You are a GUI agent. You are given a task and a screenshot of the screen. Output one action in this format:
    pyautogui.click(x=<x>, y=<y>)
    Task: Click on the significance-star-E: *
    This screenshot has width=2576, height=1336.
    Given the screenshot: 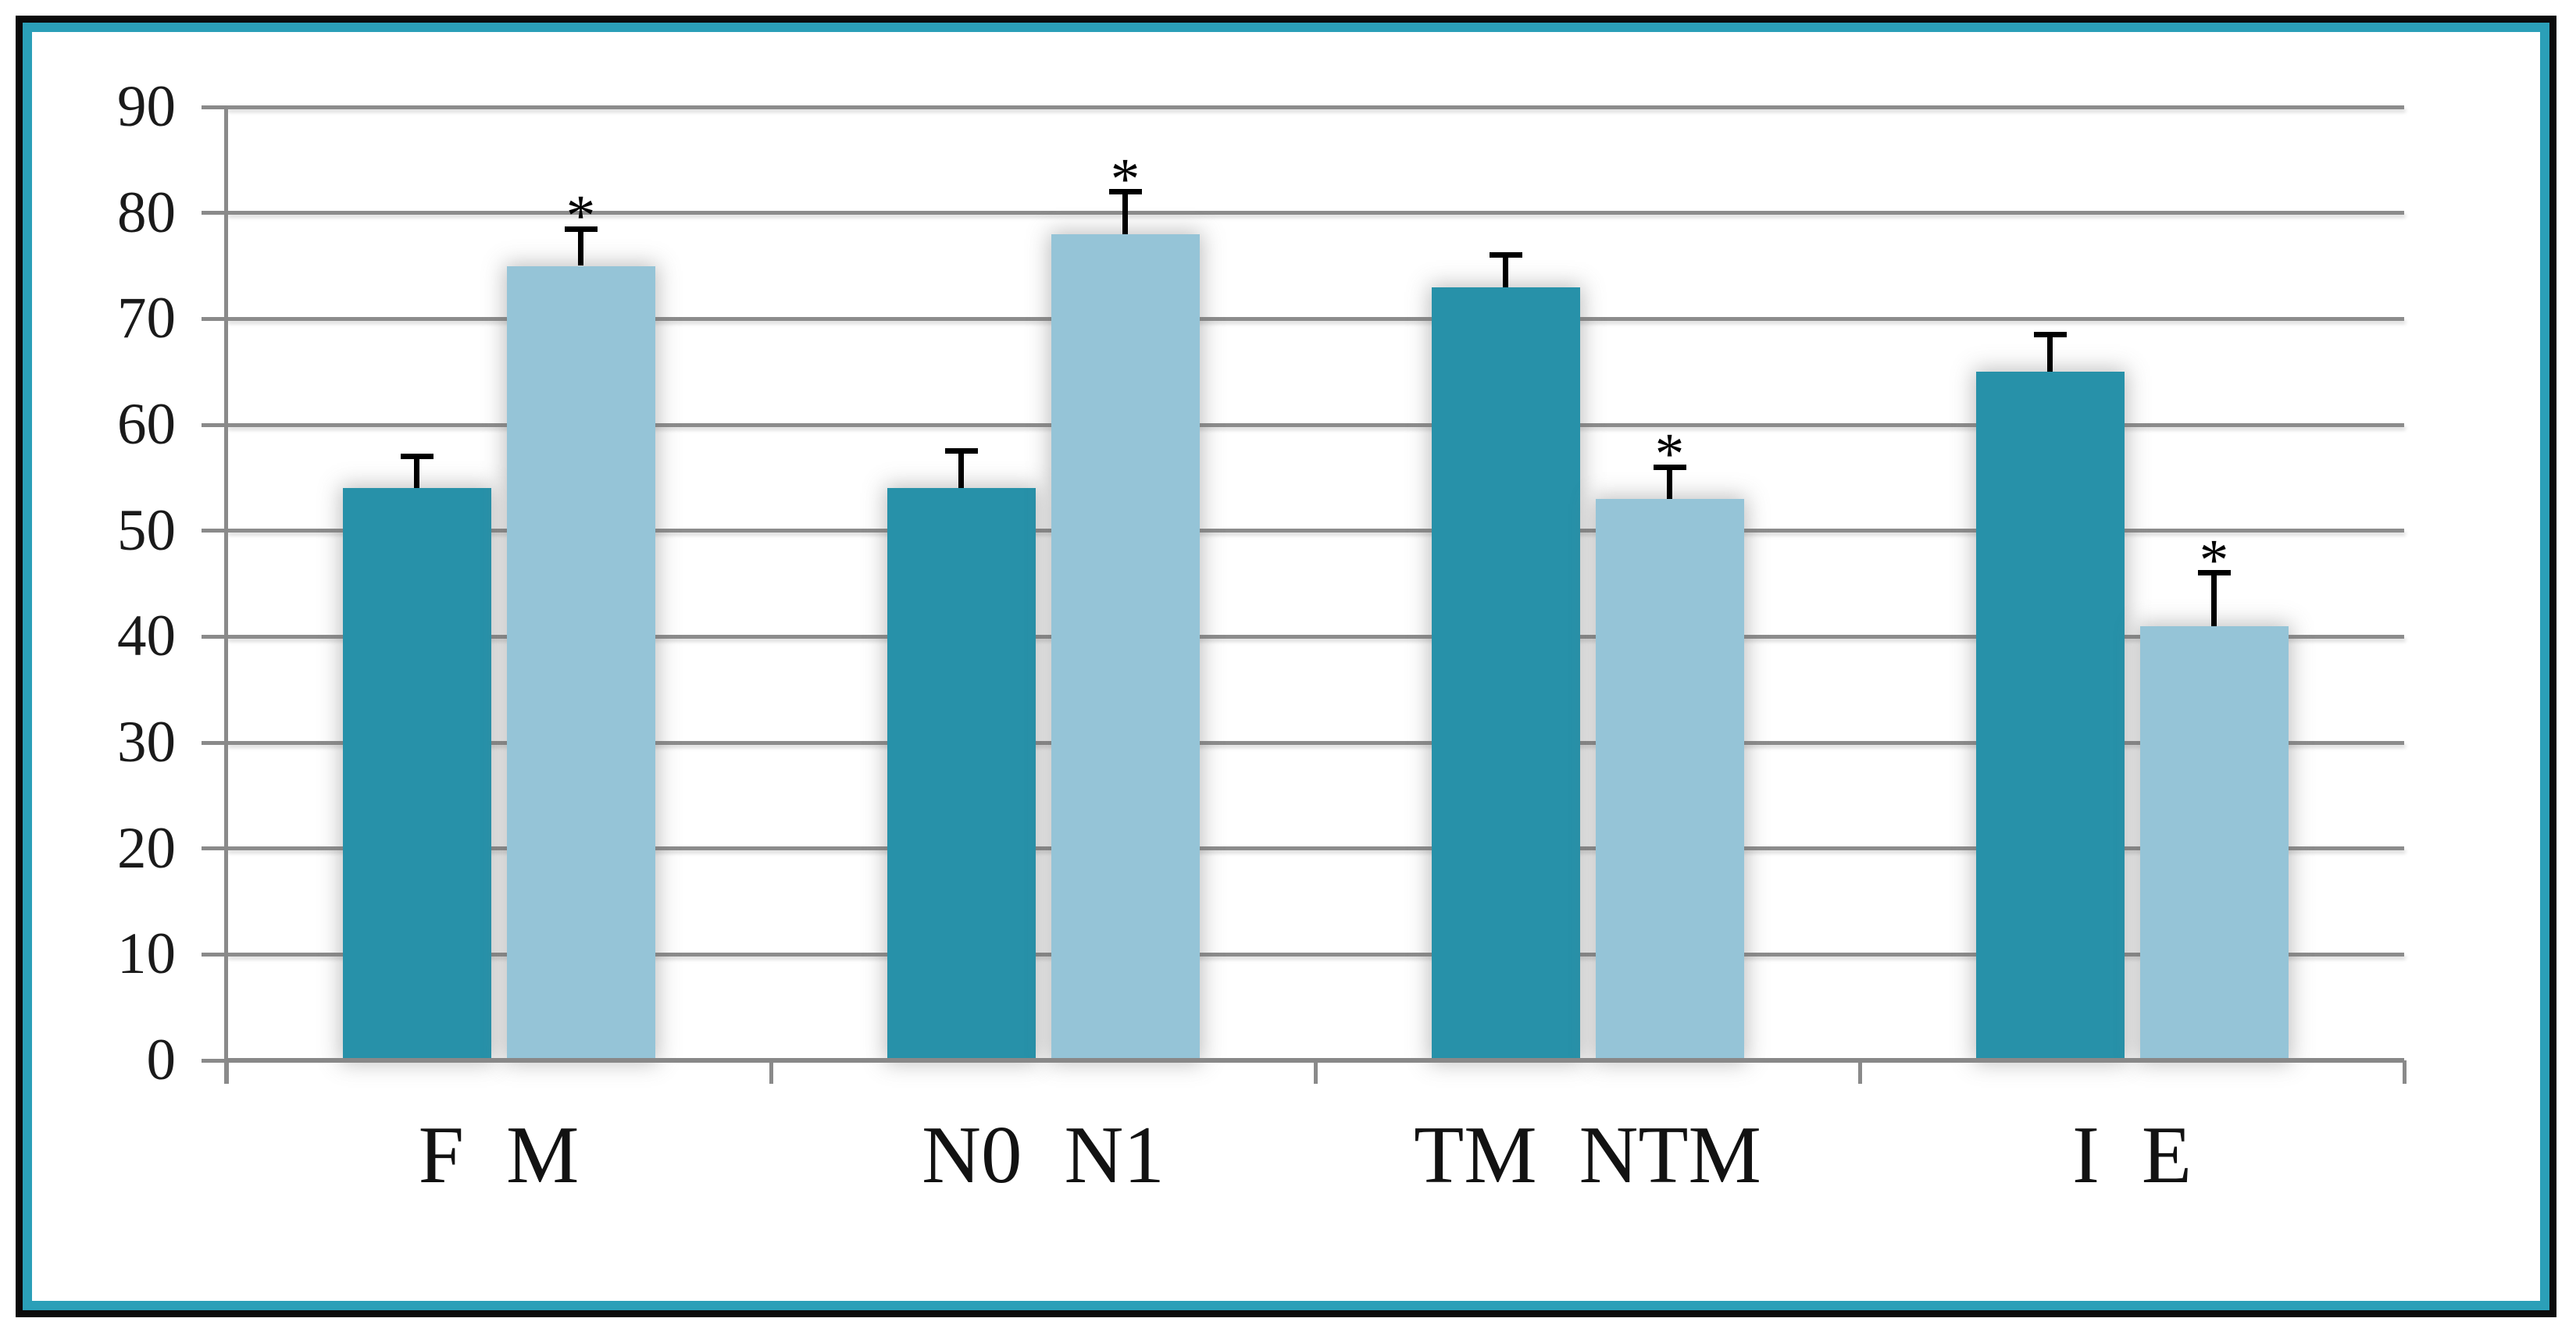 What is the action you would take?
    pyautogui.click(x=2214, y=560)
    